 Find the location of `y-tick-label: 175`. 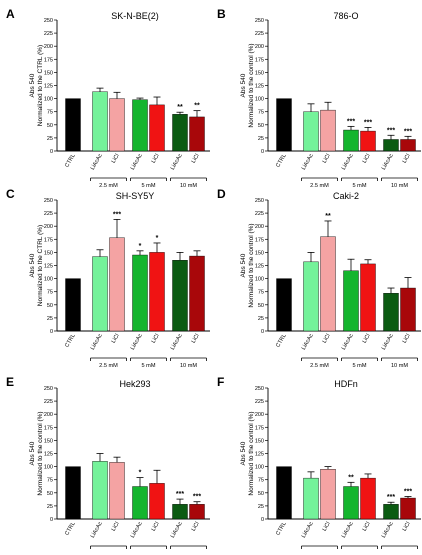

y-tick-label: 175 is located at coordinates (48, 240).